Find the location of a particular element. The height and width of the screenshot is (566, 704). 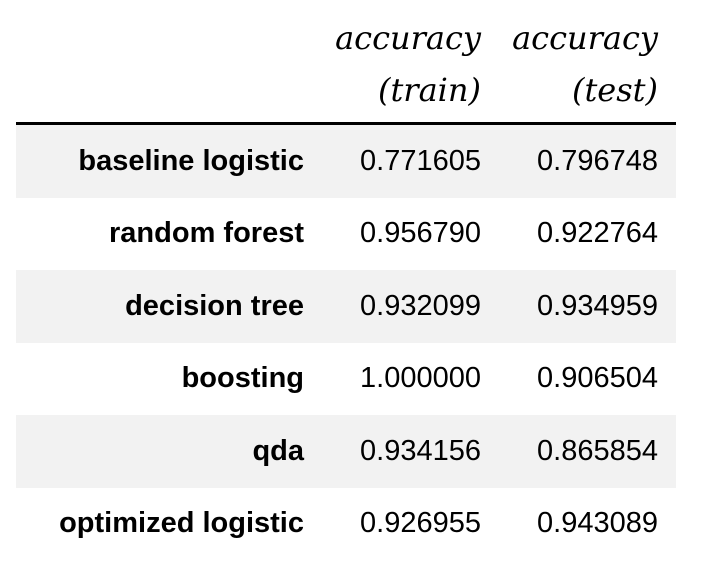

row-label: boosting is located at coordinates (242, 378).